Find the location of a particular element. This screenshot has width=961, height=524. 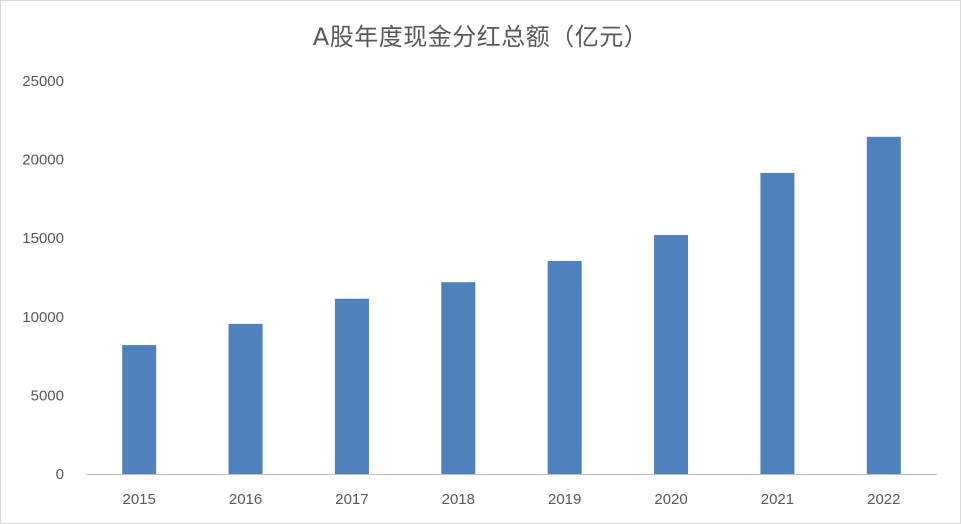

bar-2020 is located at coordinates (671, 354).